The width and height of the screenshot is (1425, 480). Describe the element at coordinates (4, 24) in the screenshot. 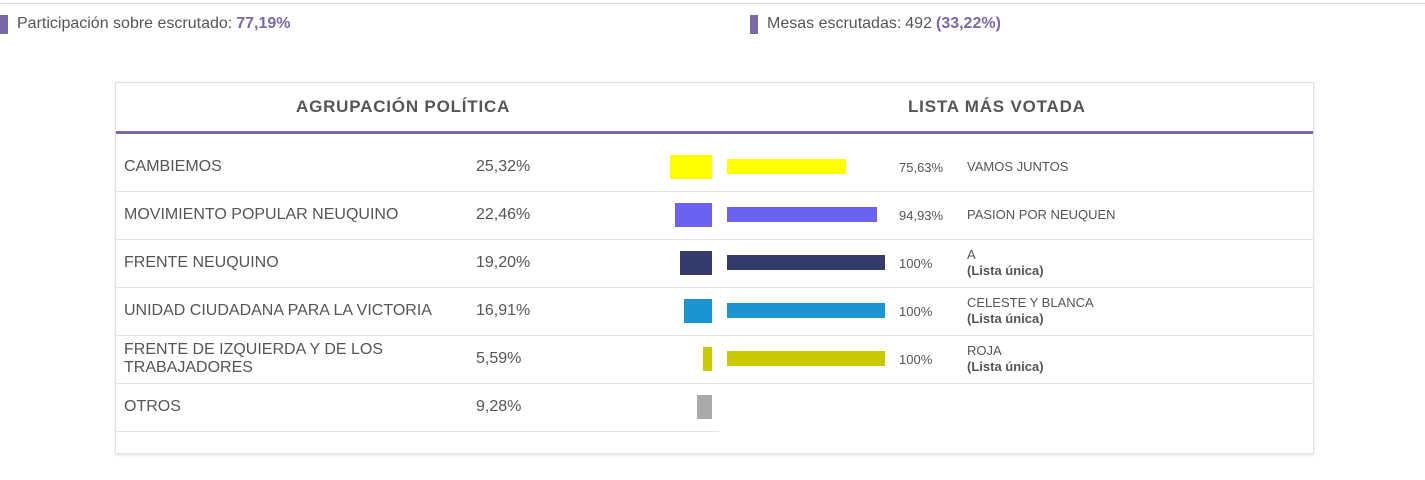

I see `participation-marker-icon` at that location.